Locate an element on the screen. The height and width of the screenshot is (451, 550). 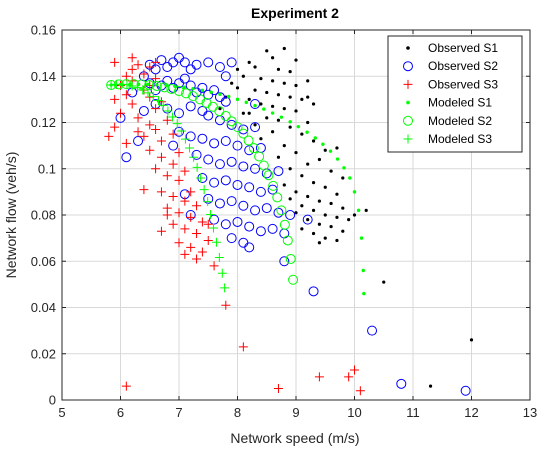
y-tick-label: 0.14 is located at coordinates (43, 76).